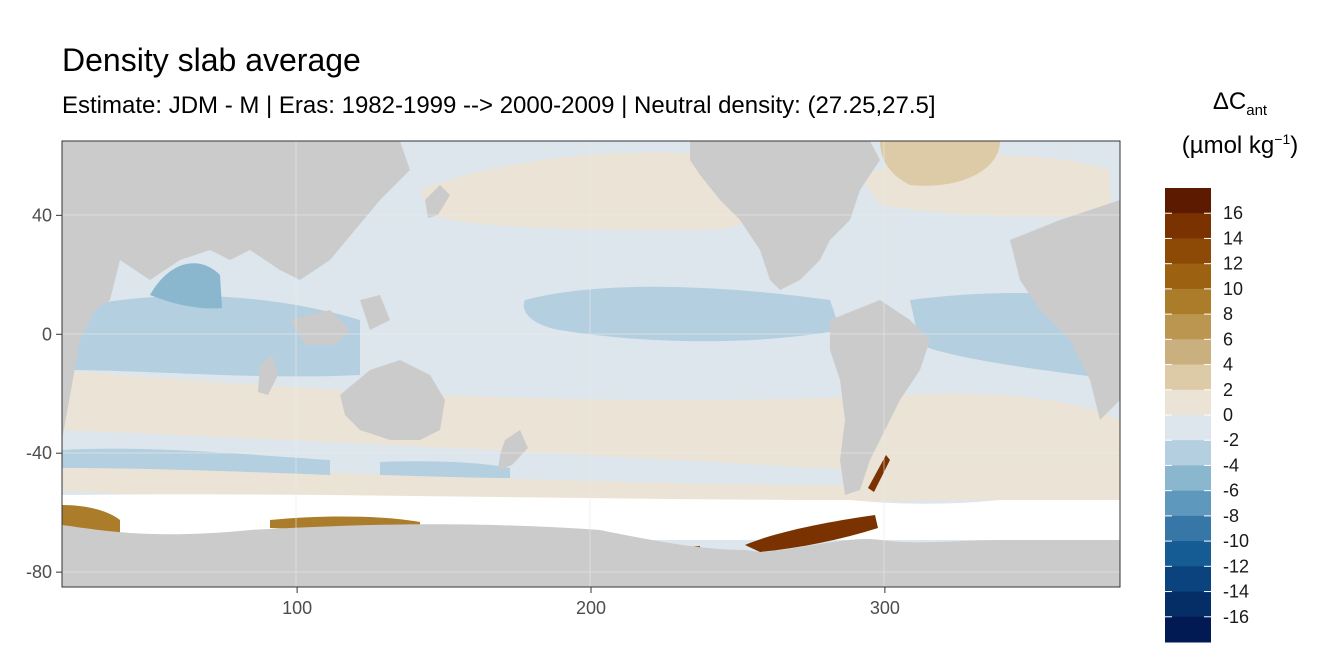  What do you see at coordinates (39, 453) in the screenshot?
I see `y-tick-label: -40` at bounding box center [39, 453].